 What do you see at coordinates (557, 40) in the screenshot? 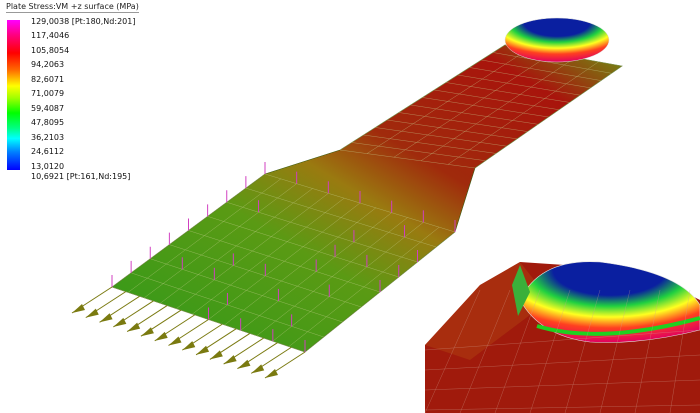
I see `dome-main` at bounding box center [557, 40].